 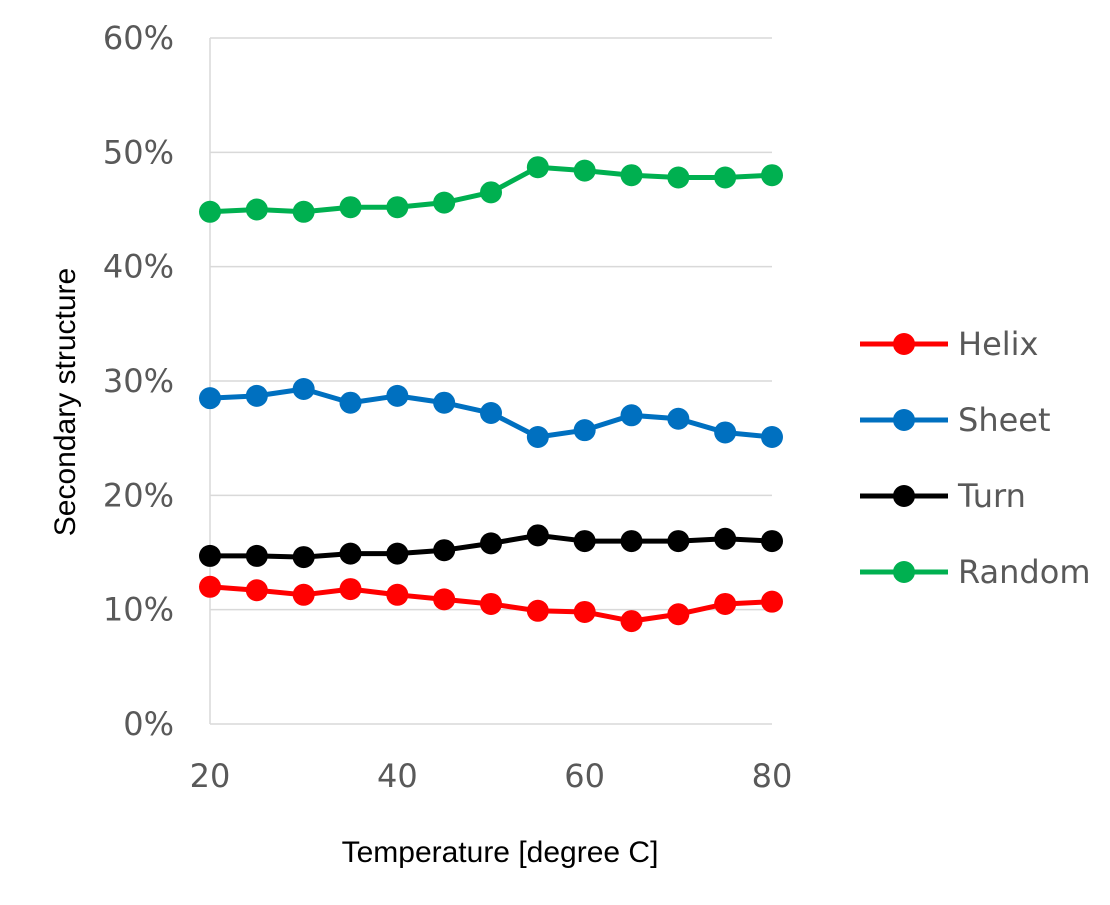 I want to click on series-helix, so click(x=491, y=604).